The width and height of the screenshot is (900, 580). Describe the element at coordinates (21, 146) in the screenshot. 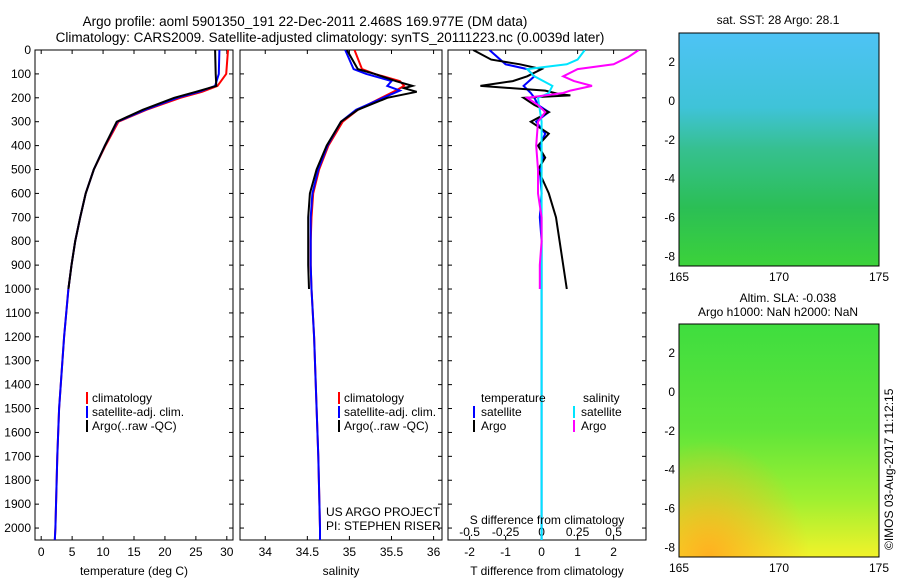

I see `depth-tick-label: 400` at that location.